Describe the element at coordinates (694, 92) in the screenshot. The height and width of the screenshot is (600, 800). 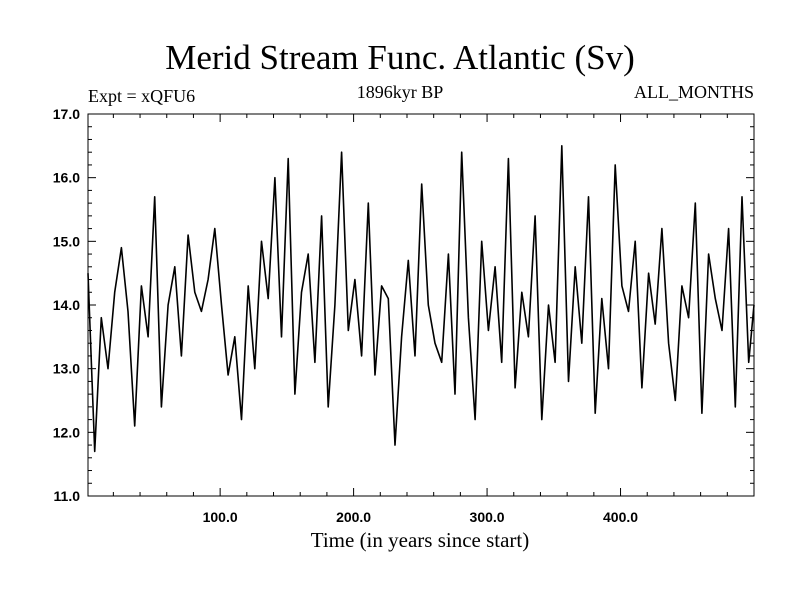
I see `months-label: ALL_MONTHS` at that location.